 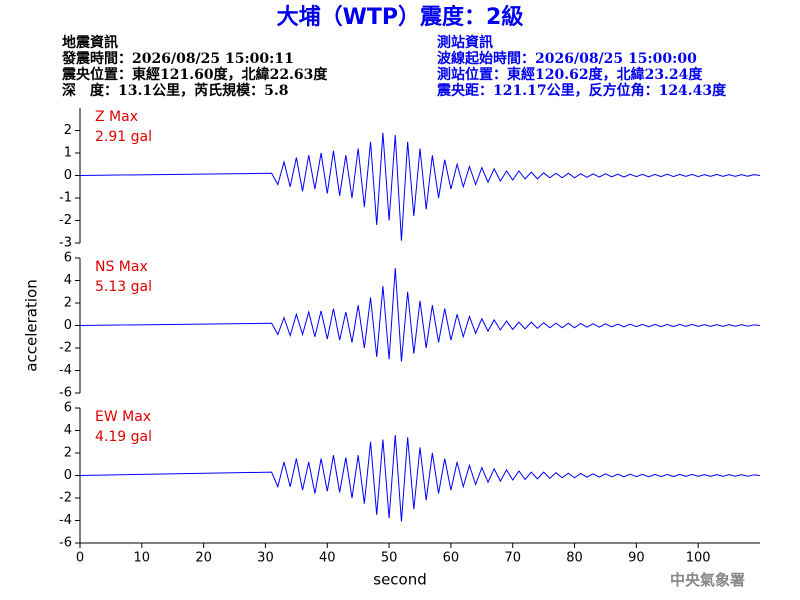 I want to click on panel-label: 2.91 gal, so click(x=123, y=137).